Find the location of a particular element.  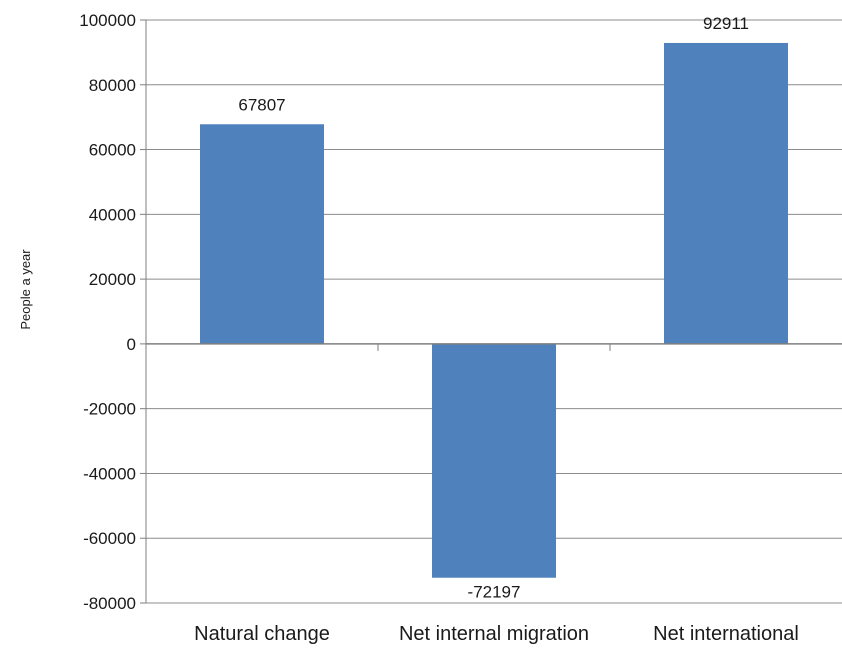

category-label: Net international is located at coordinates (726, 634).